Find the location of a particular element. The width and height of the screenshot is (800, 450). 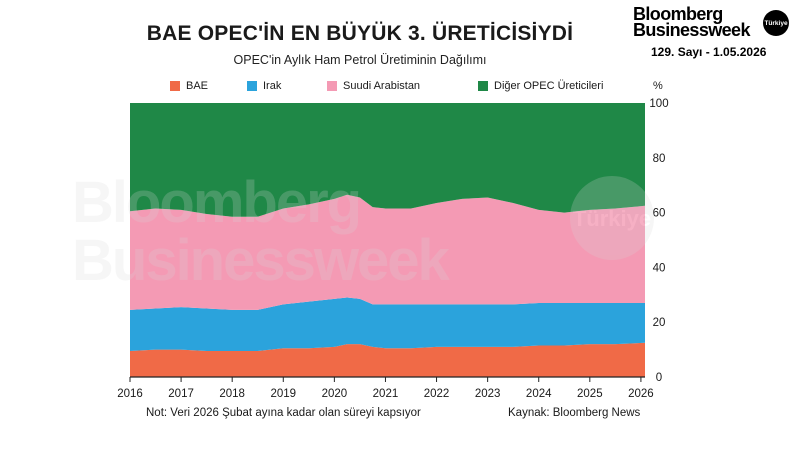

watermark-line-1: Bloomberg is located at coordinates (216, 202).